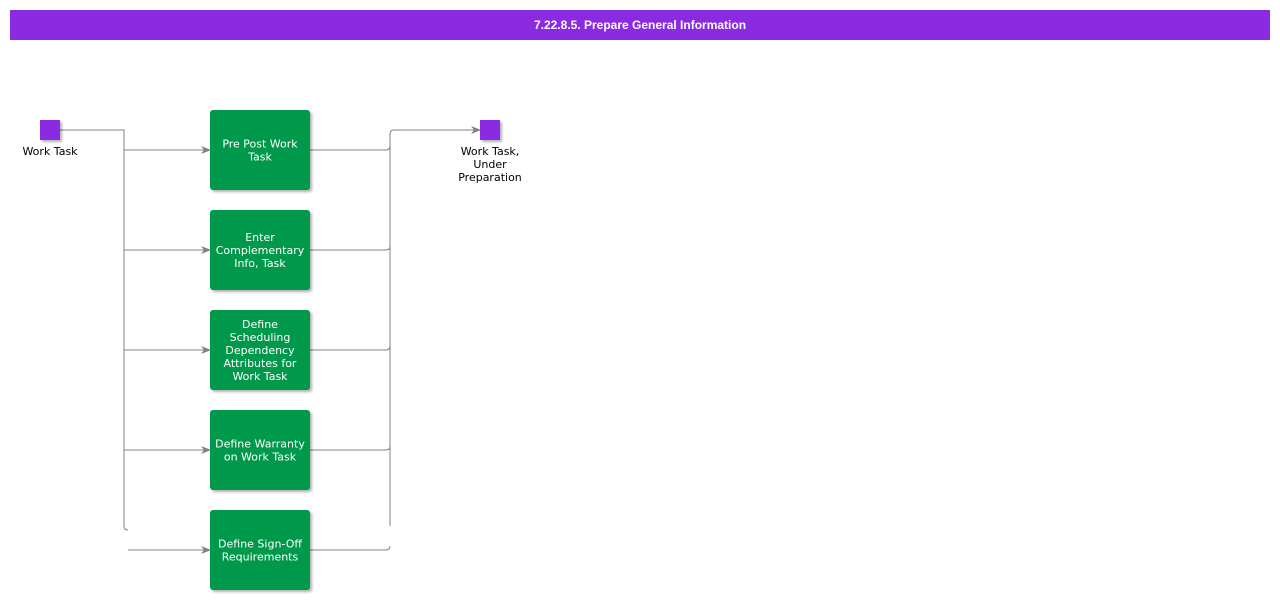  I want to click on label-line: Work Task,, so click(490, 151).